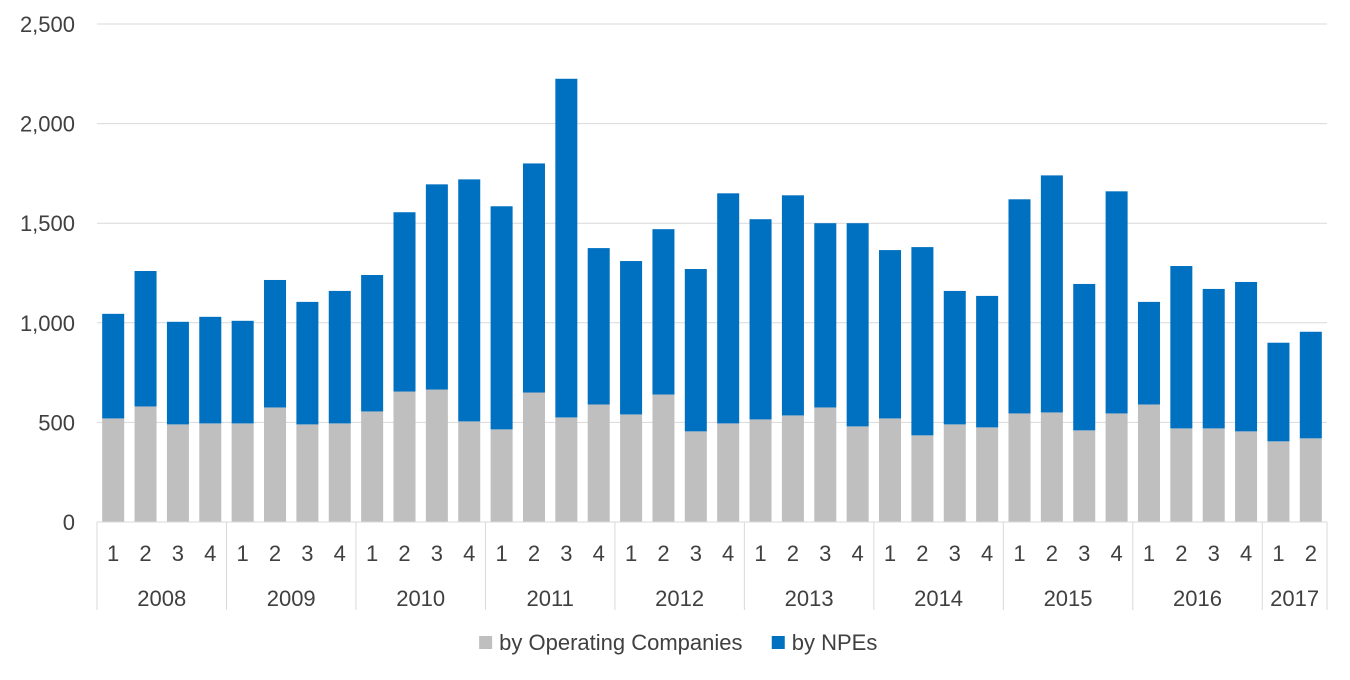 This screenshot has width=1350, height=680. What do you see at coordinates (47, 124) in the screenshot?
I see `y-tick-label: 2,000` at bounding box center [47, 124].